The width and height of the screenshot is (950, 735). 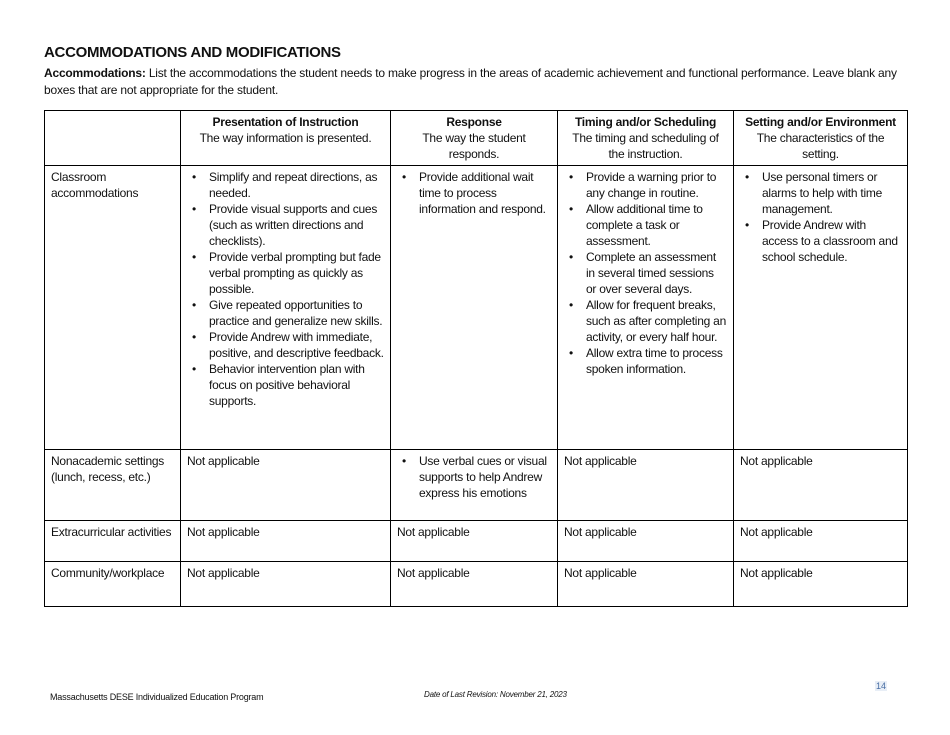 I want to click on row-label: Extracurricular activities, so click(x=112, y=541).